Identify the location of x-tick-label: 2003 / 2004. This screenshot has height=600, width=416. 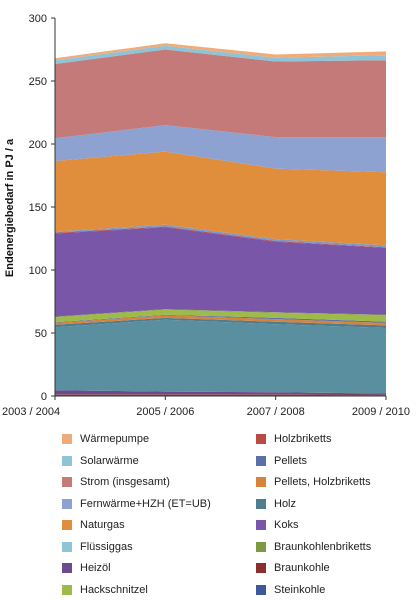
(31, 412).